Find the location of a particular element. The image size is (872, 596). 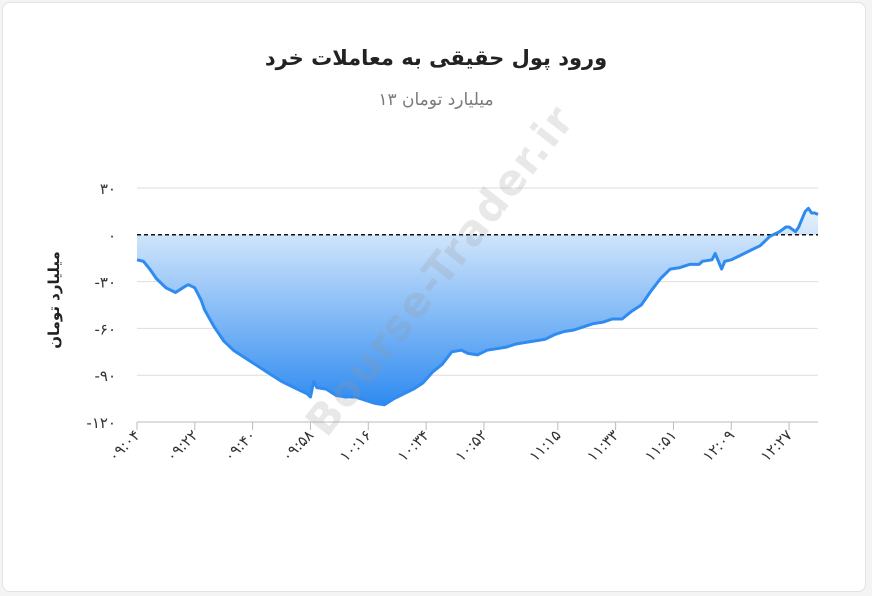

y-tick-label: -۹۰ is located at coordinates (105, 376).